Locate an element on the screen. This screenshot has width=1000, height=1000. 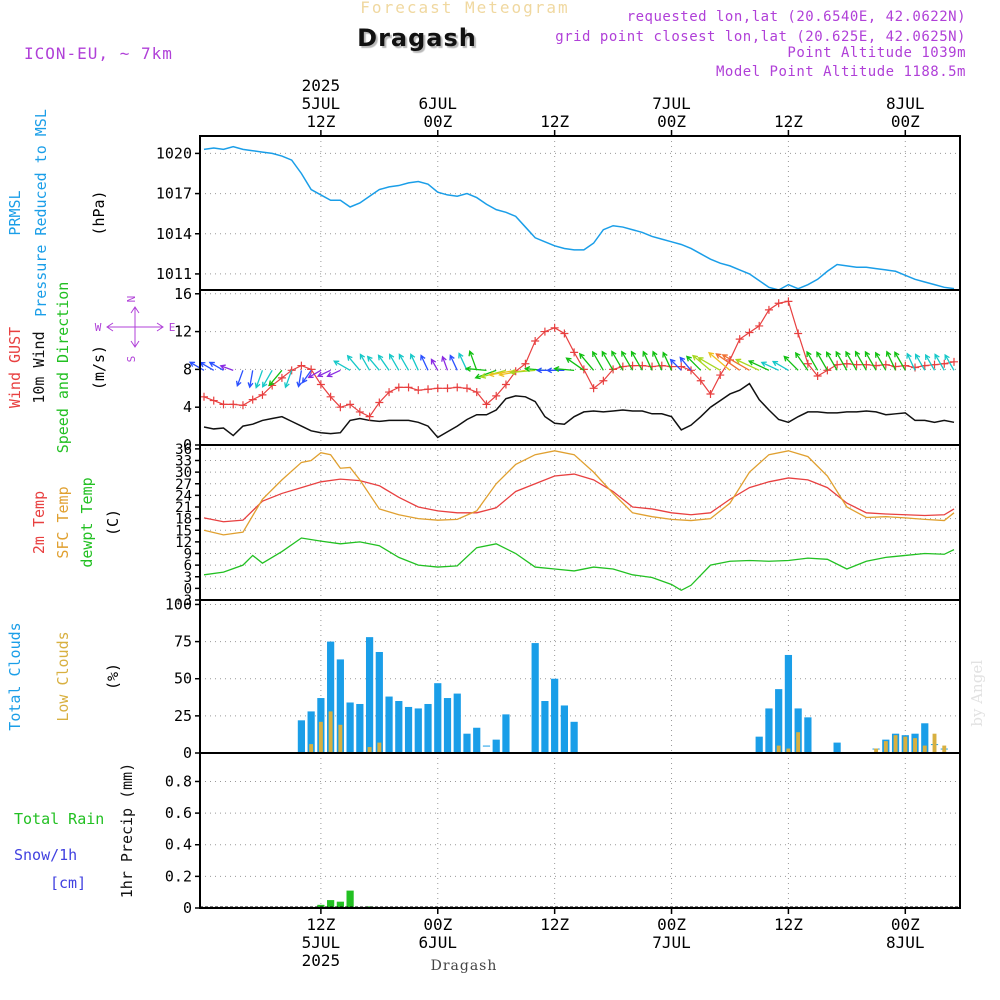
ytick-label-wind-2: 8 is located at coordinates (187, 369).